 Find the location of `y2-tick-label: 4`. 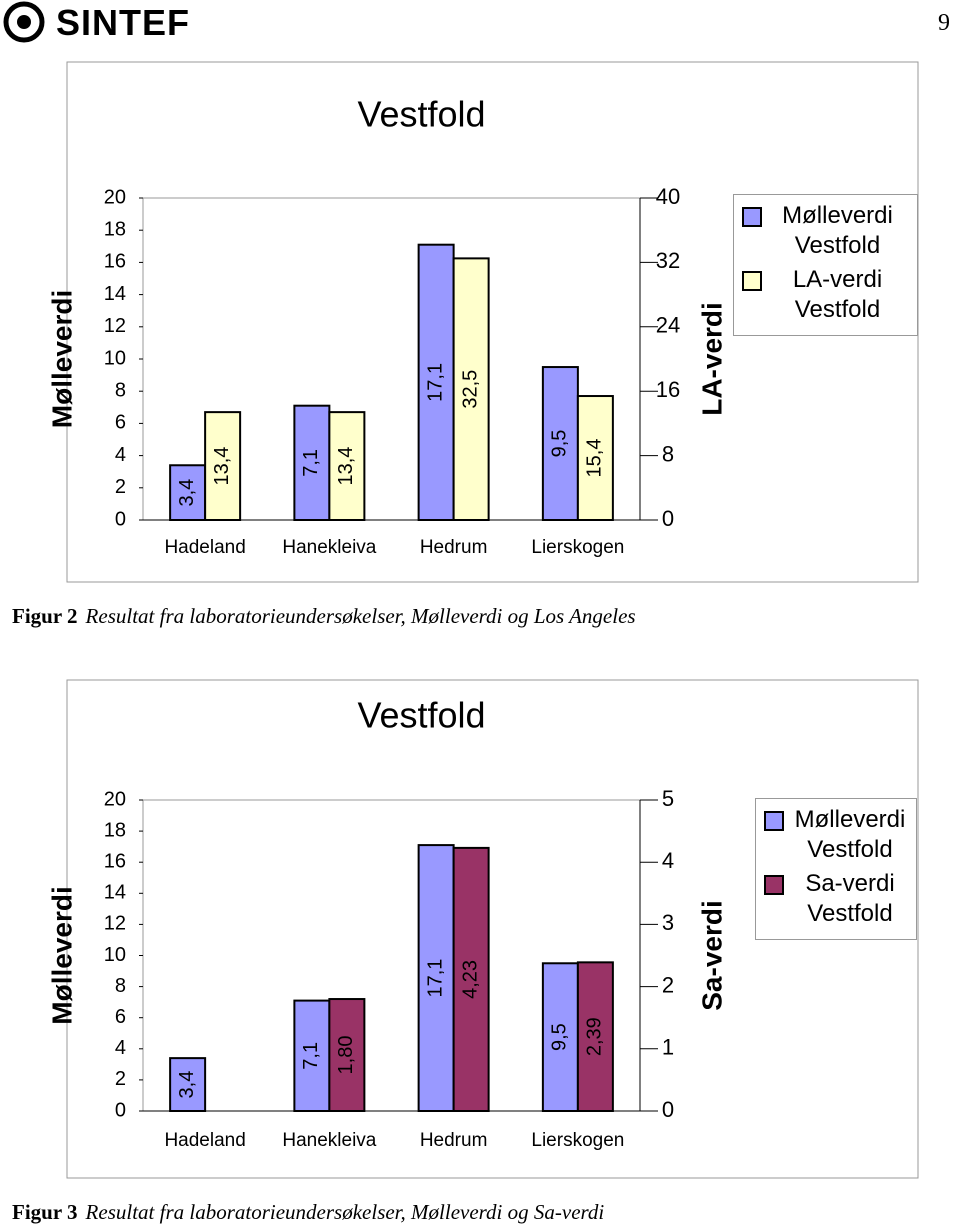

y2-tick-label: 4 is located at coordinates (668, 860).